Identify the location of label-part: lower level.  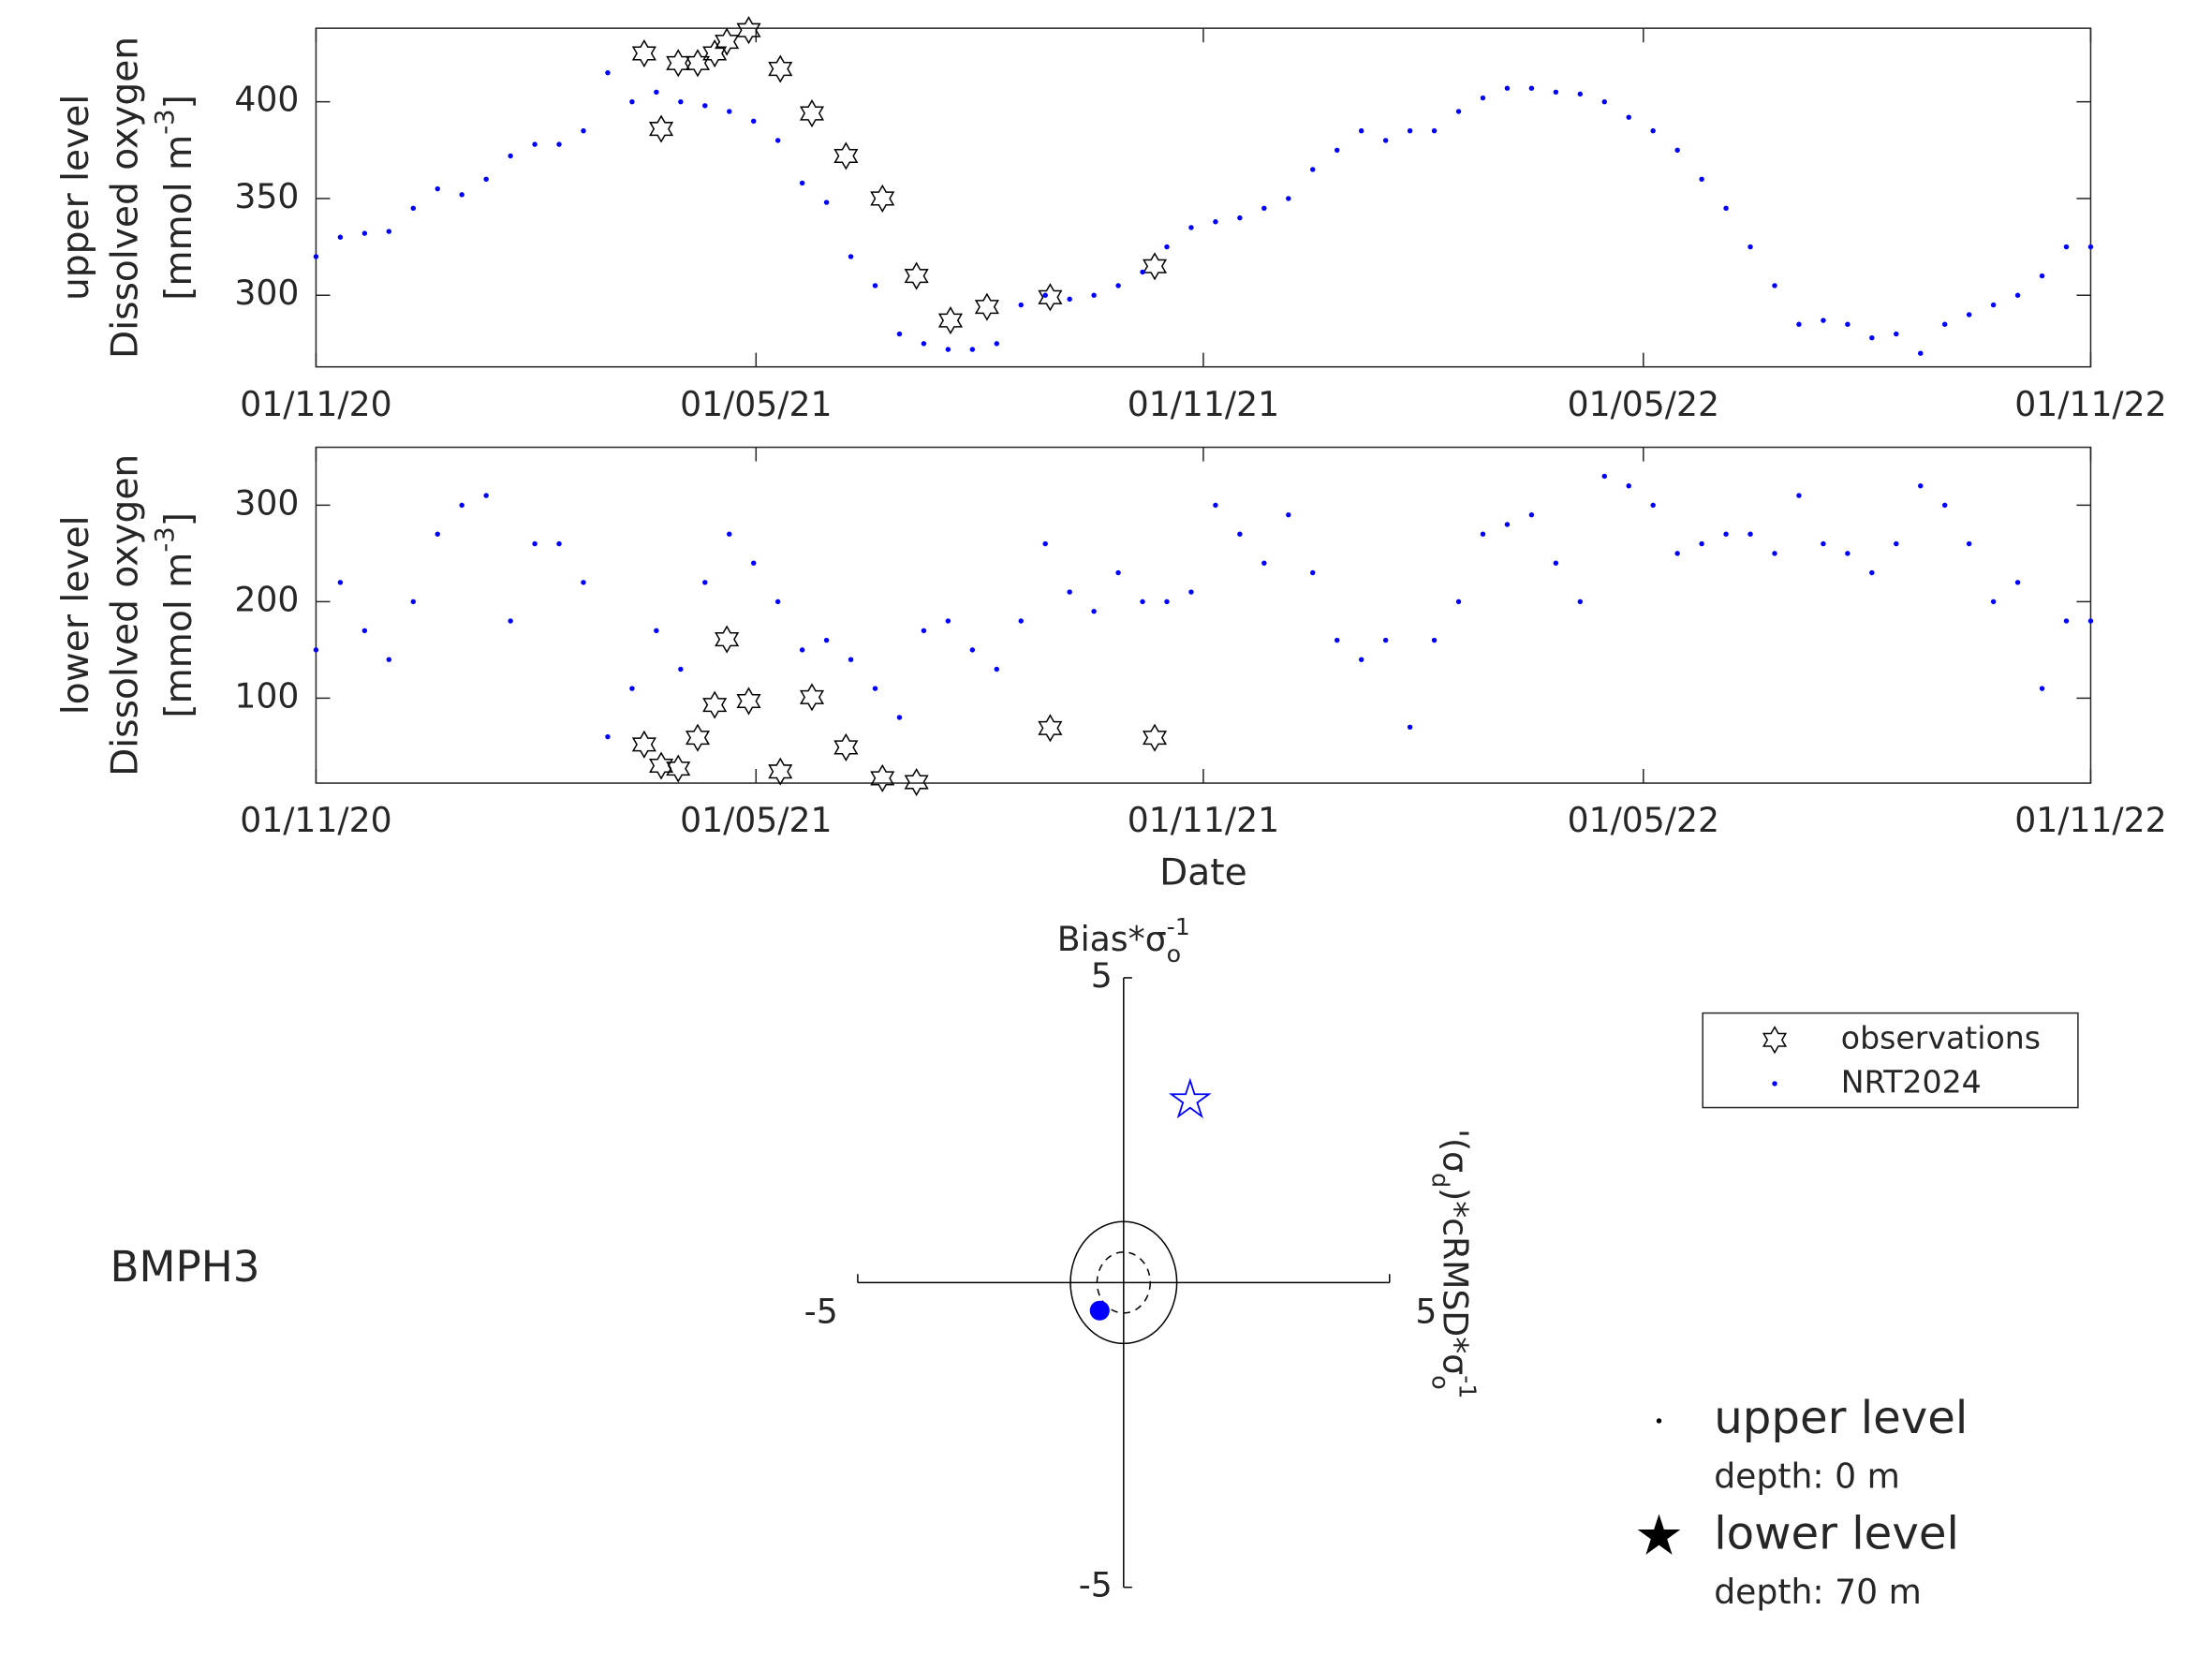
(75, 616).